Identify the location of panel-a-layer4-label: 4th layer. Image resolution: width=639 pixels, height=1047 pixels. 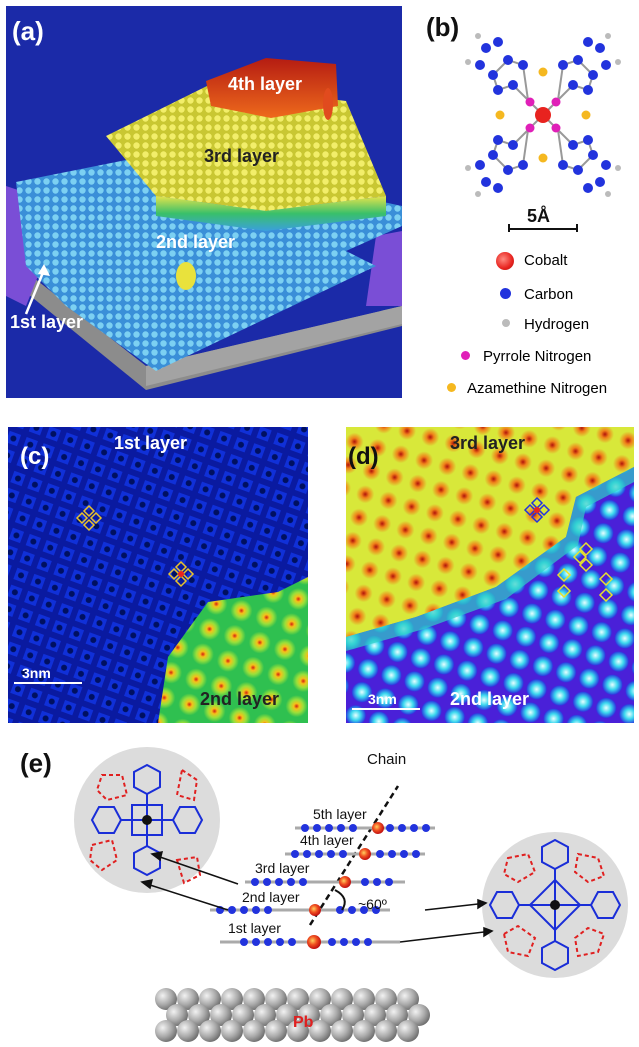
(265, 84).